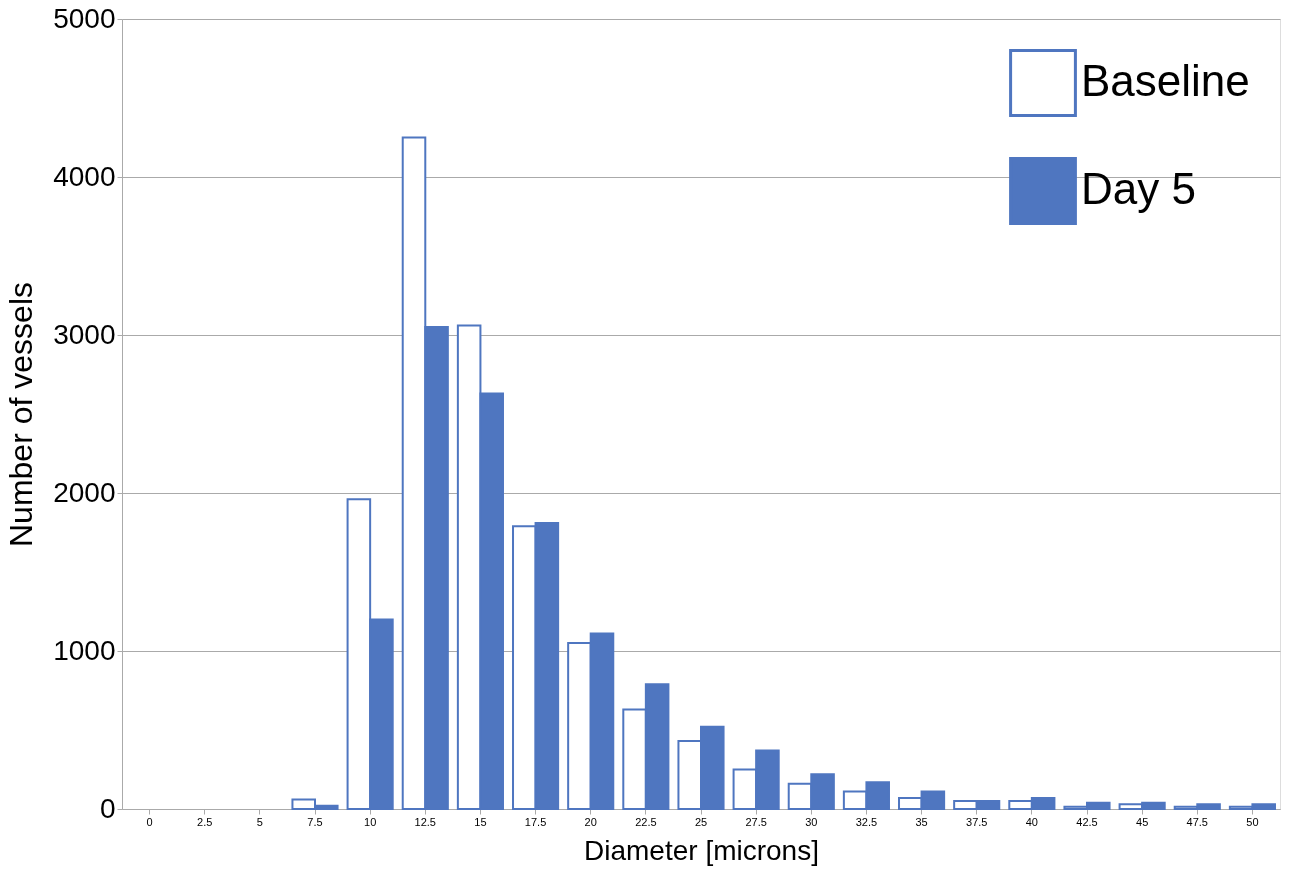 The height and width of the screenshot is (878, 1291). Describe the element at coordinates (149, 821) in the screenshot. I see `x-tick-label: 0` at that location.